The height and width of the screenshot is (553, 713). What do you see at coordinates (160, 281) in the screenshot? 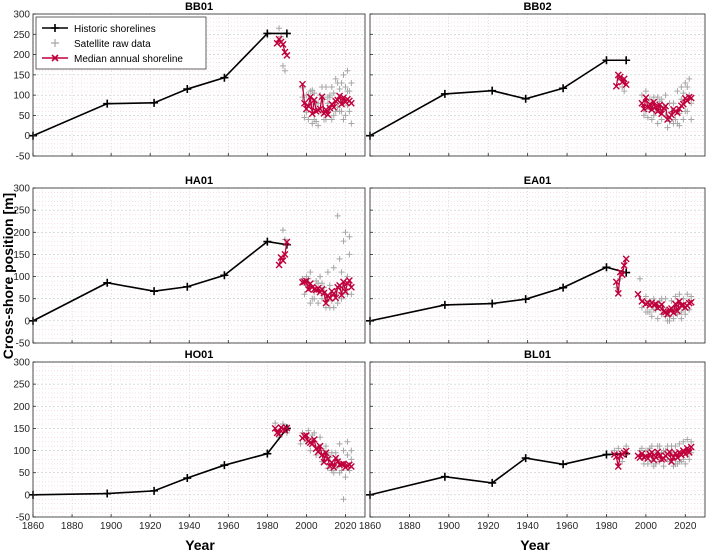
I see `series-historic-ha01` at bounding box center [160, 281].